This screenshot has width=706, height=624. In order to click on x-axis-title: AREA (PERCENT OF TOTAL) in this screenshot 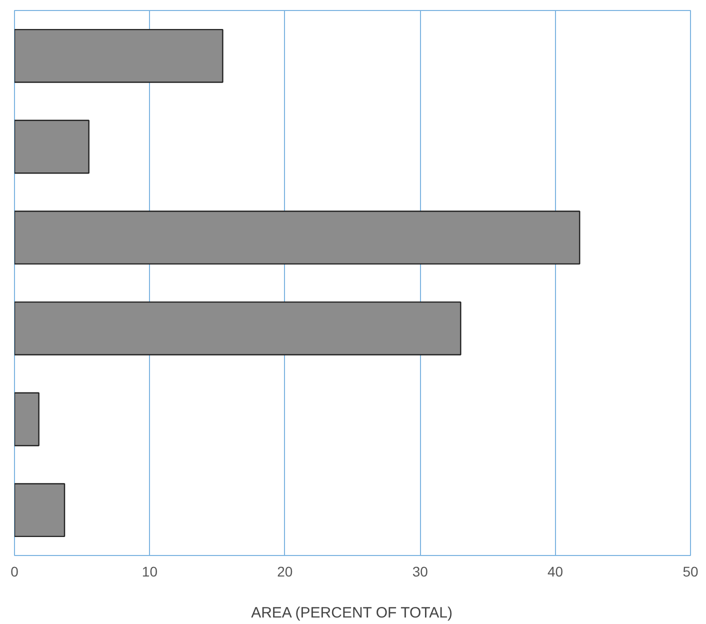, I will do `click(352, 613)`.